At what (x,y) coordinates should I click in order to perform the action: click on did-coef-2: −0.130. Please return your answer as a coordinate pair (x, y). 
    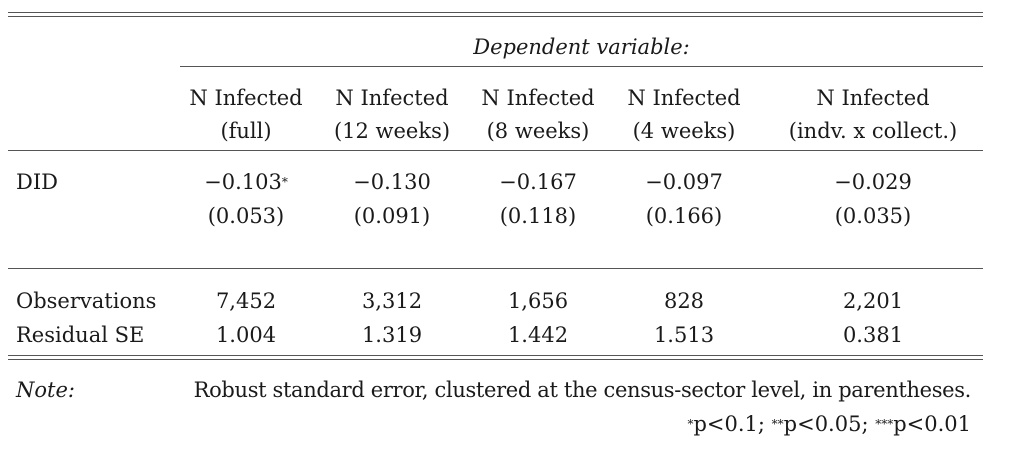
    Looking at the image, I should click on (392, 182).